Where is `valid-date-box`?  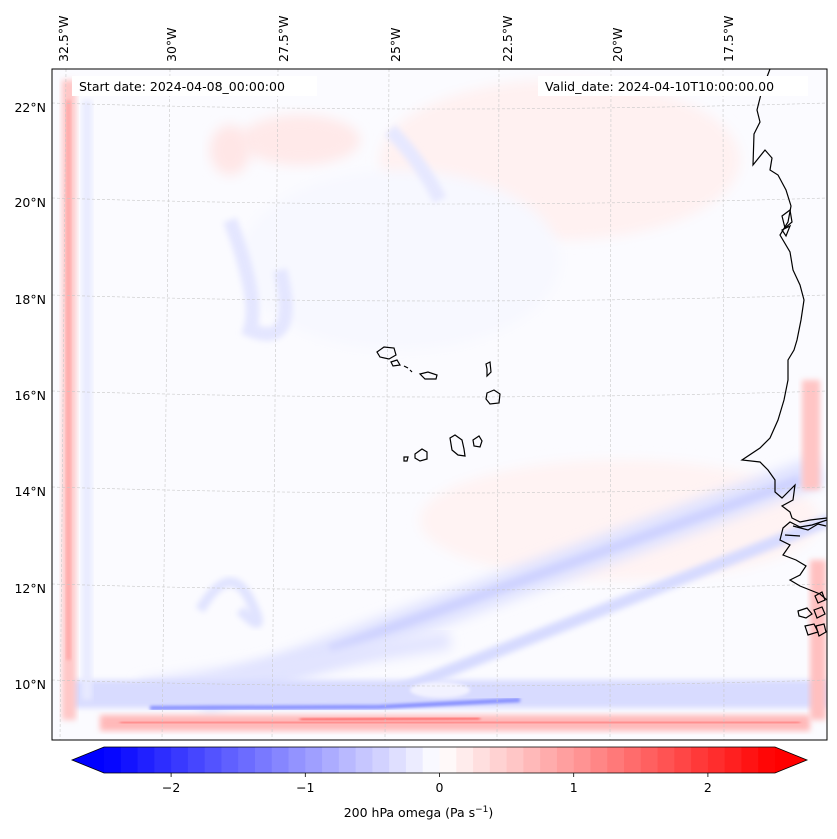 valid-date-box is located at coordinates (673, 86).